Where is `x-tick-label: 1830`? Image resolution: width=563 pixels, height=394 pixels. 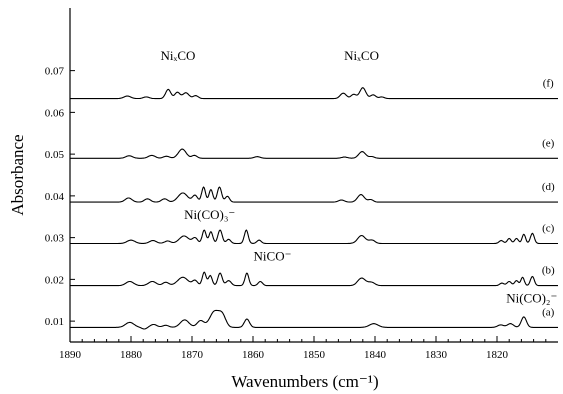 x-tick-label: 1830 is located at coordinates (436, 355).